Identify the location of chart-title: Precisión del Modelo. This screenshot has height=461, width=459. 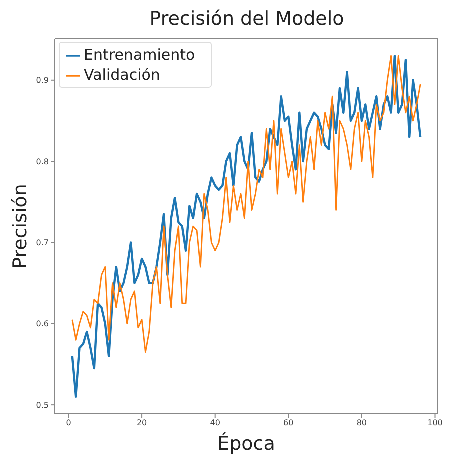
(247, 19).